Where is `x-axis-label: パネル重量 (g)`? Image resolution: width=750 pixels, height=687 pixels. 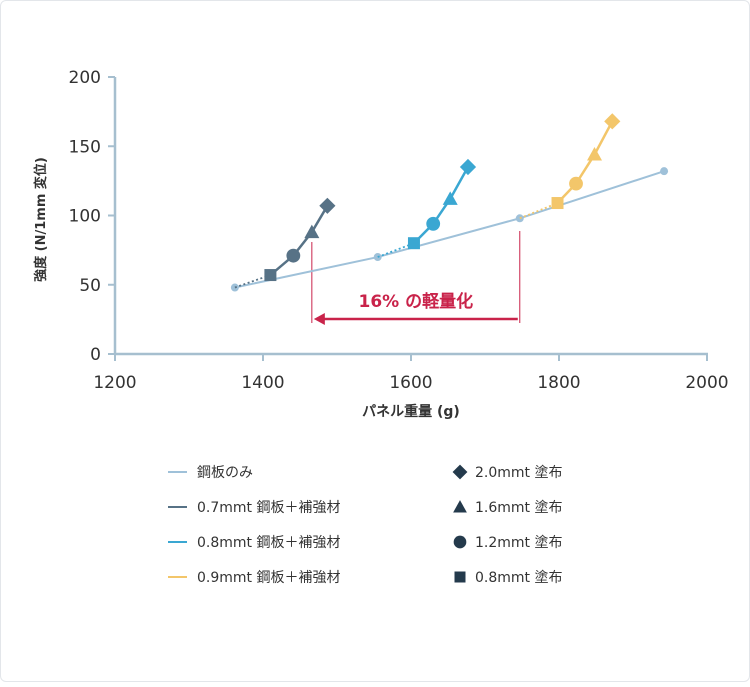
x-axis-label: パネル重量 (g) is located at coordinates (411, 411).